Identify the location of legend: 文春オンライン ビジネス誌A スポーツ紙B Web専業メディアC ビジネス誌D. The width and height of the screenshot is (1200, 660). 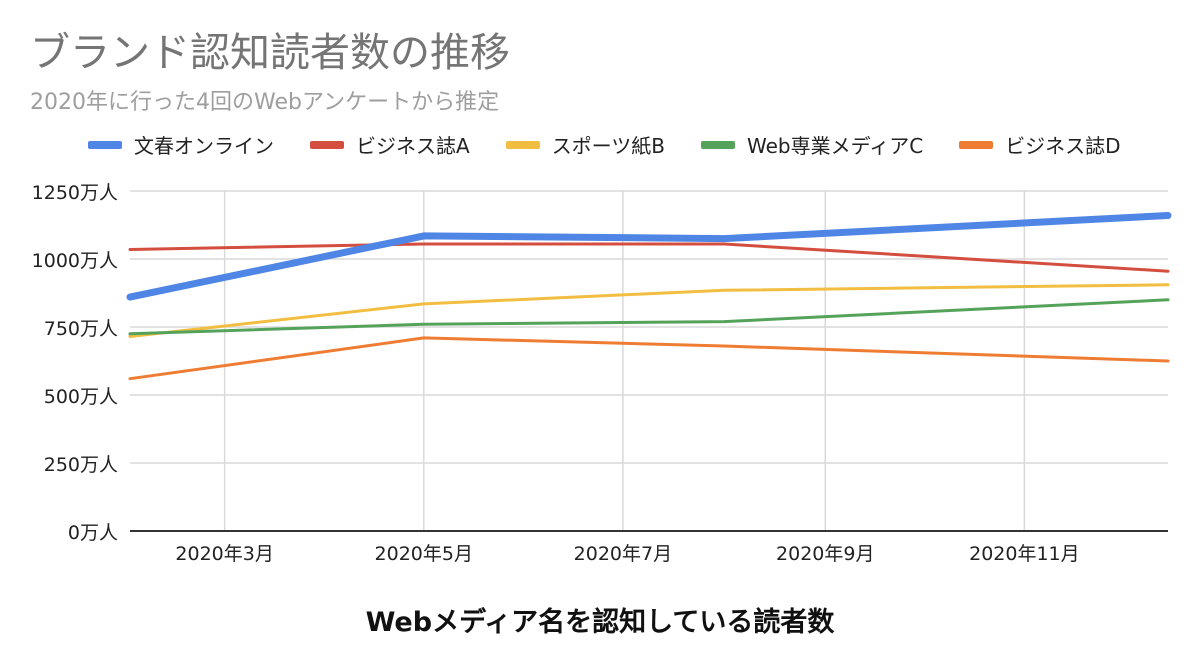
(604, 144).